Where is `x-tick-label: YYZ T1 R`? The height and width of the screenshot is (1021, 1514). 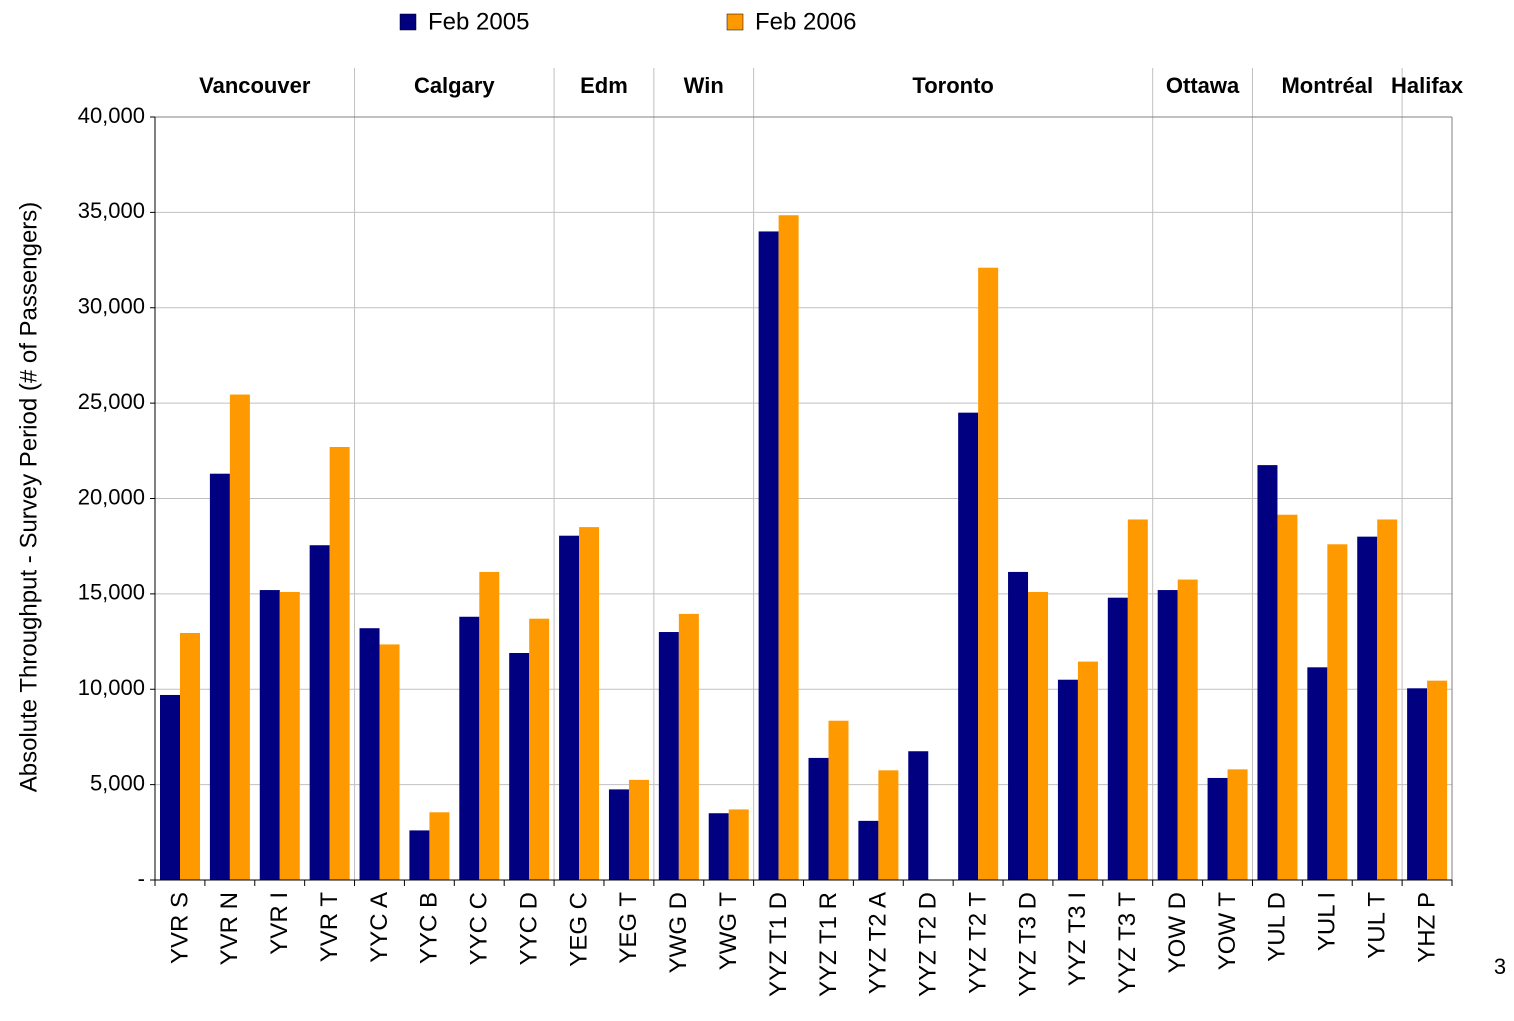 x-tick-label: YYZ T1 R is located at coordinates (828, 944).